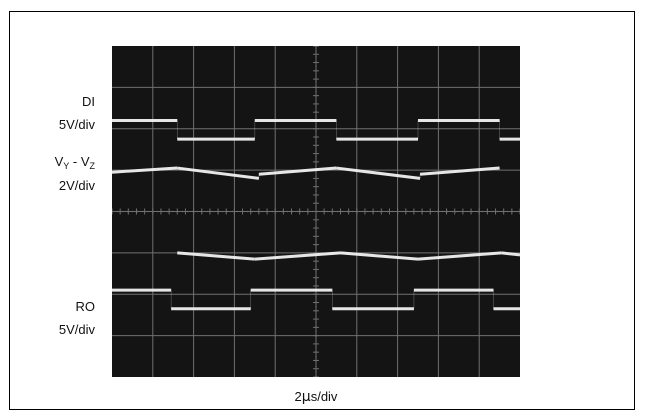  What do you see at coordinates (76, 185) in the screenshot?
I see `vyz-scale: 2V/div` at bounding box center [76, 185].